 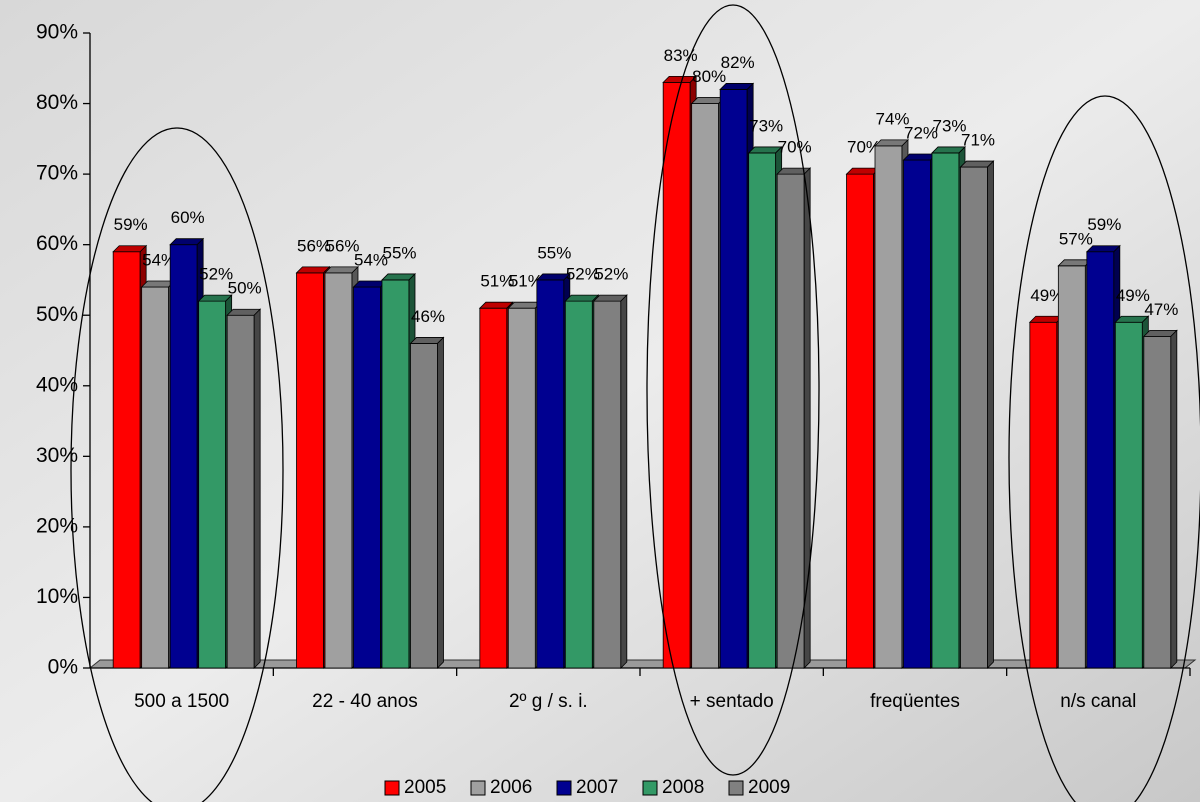 What do you see at coordinates (732, 701) in the screenshot?
I see `x-tick-label: + sentado` at bounding box center [732, 701].